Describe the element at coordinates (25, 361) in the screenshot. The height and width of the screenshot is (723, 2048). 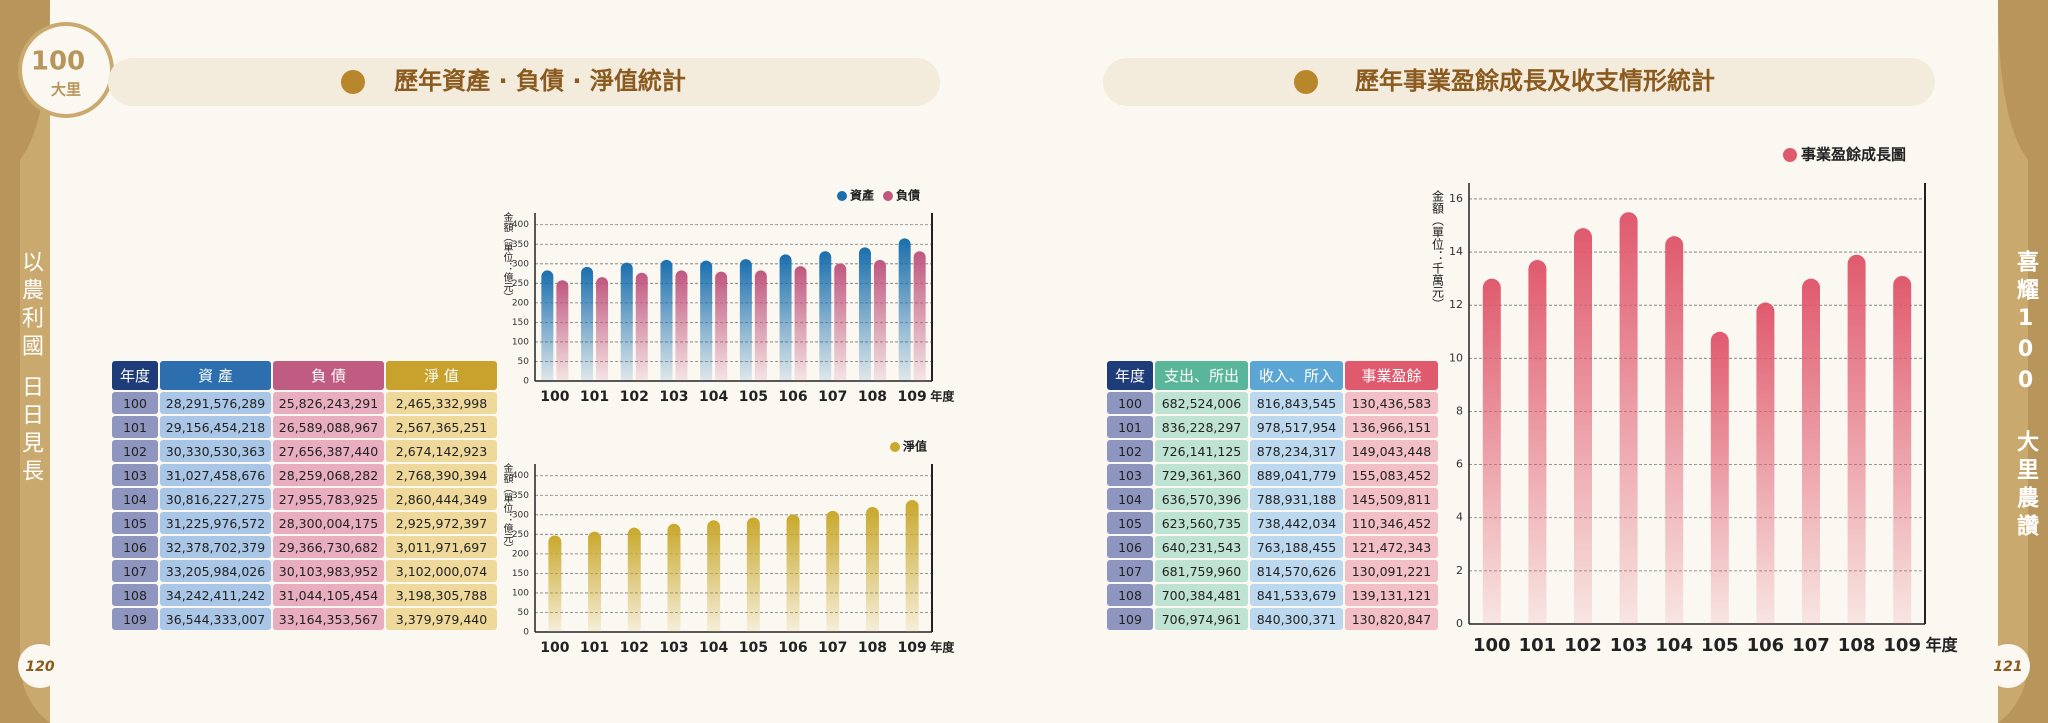
I see `left-band-curve` at that location.